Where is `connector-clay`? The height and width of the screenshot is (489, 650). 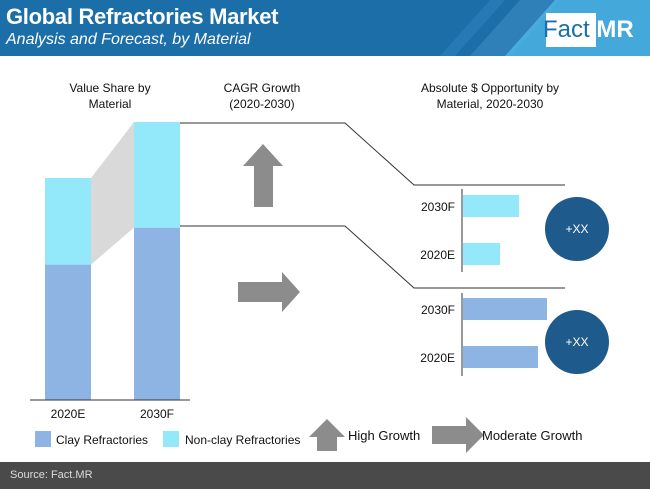
connector-clay is located at coordinates (372, 257).